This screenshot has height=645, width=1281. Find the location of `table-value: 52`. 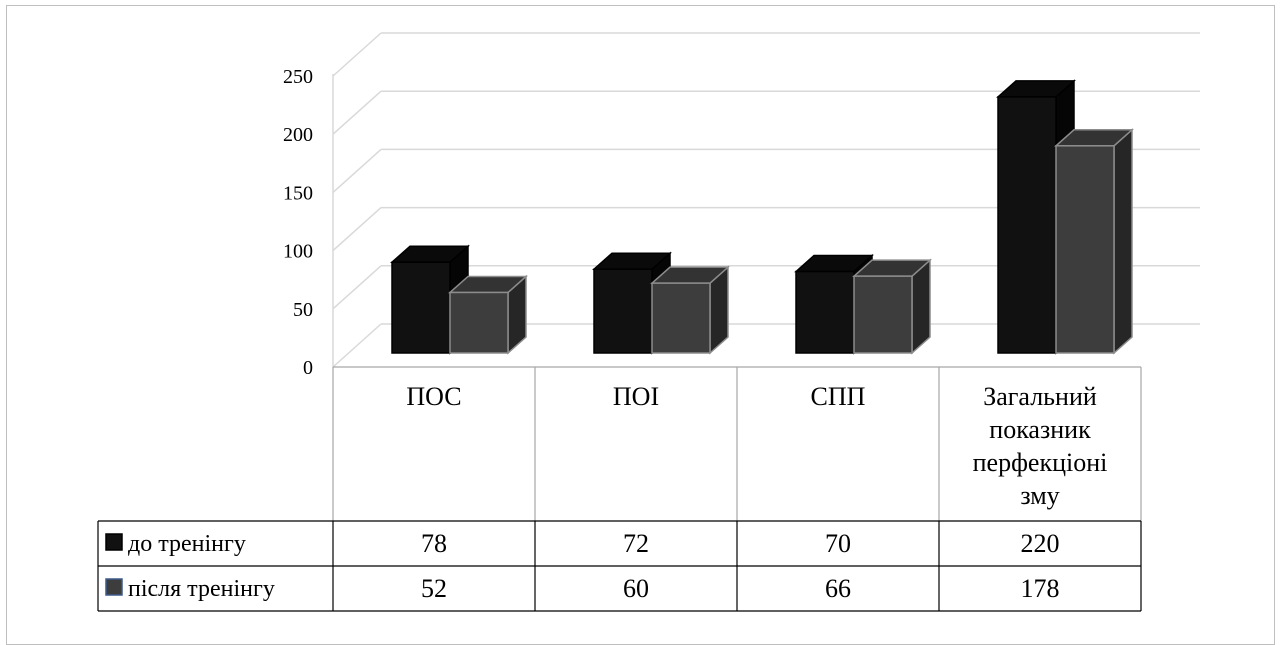

table-value: 52 is located at coordinates (434, 588).